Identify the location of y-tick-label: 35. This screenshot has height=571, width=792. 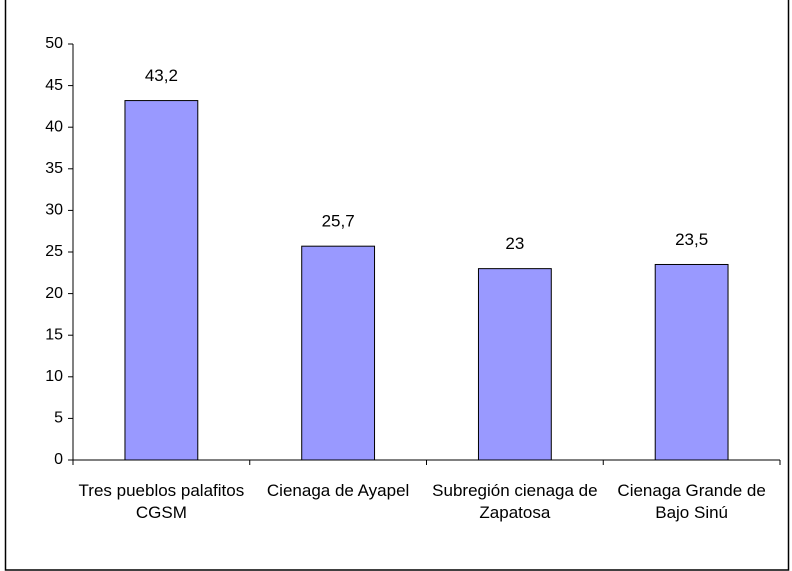
(54, 168).